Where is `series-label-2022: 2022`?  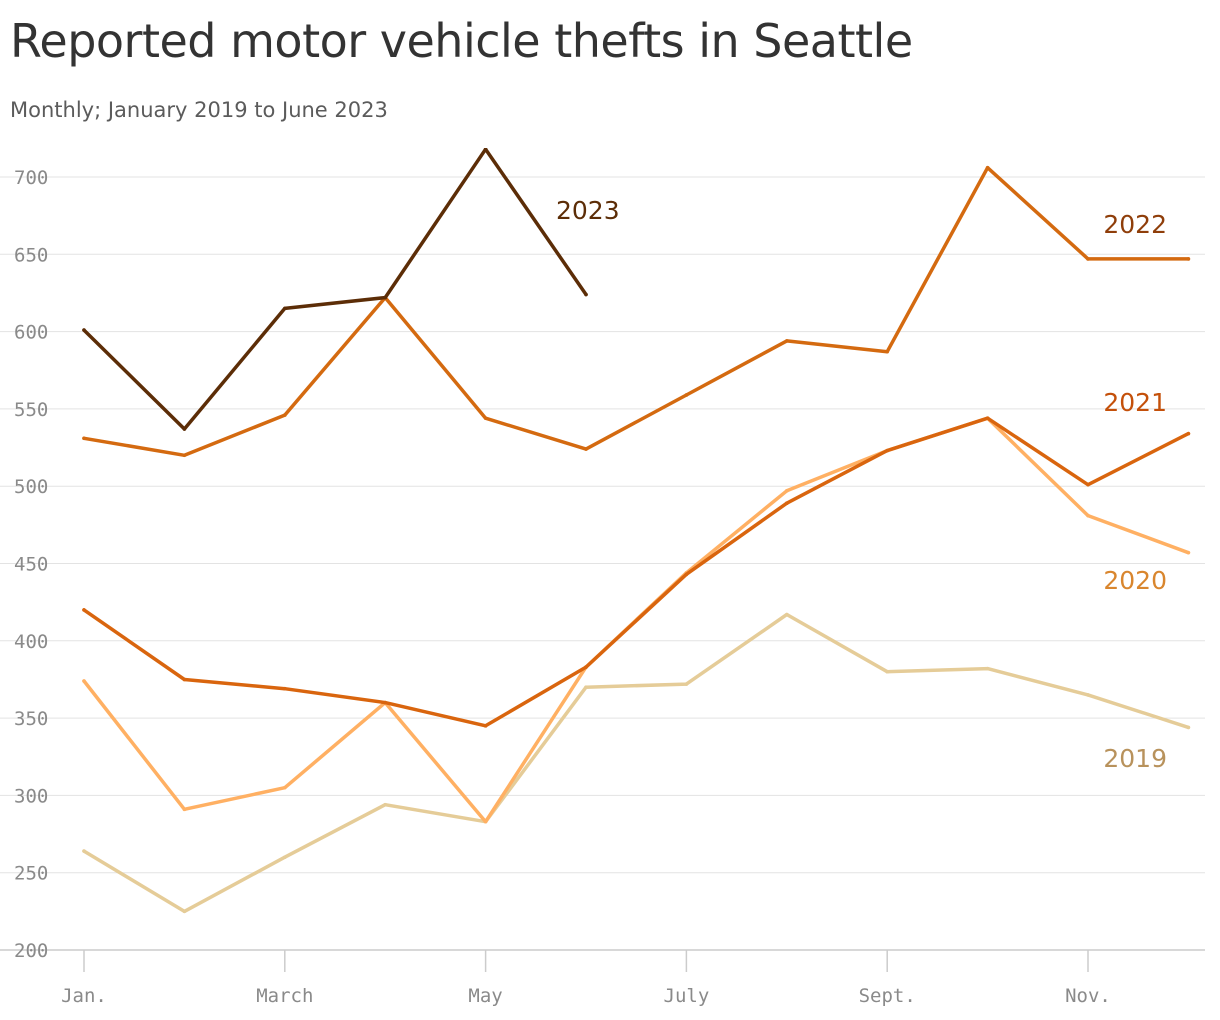
series-label-2022: 2022 is located at coordinates (1135, 224).